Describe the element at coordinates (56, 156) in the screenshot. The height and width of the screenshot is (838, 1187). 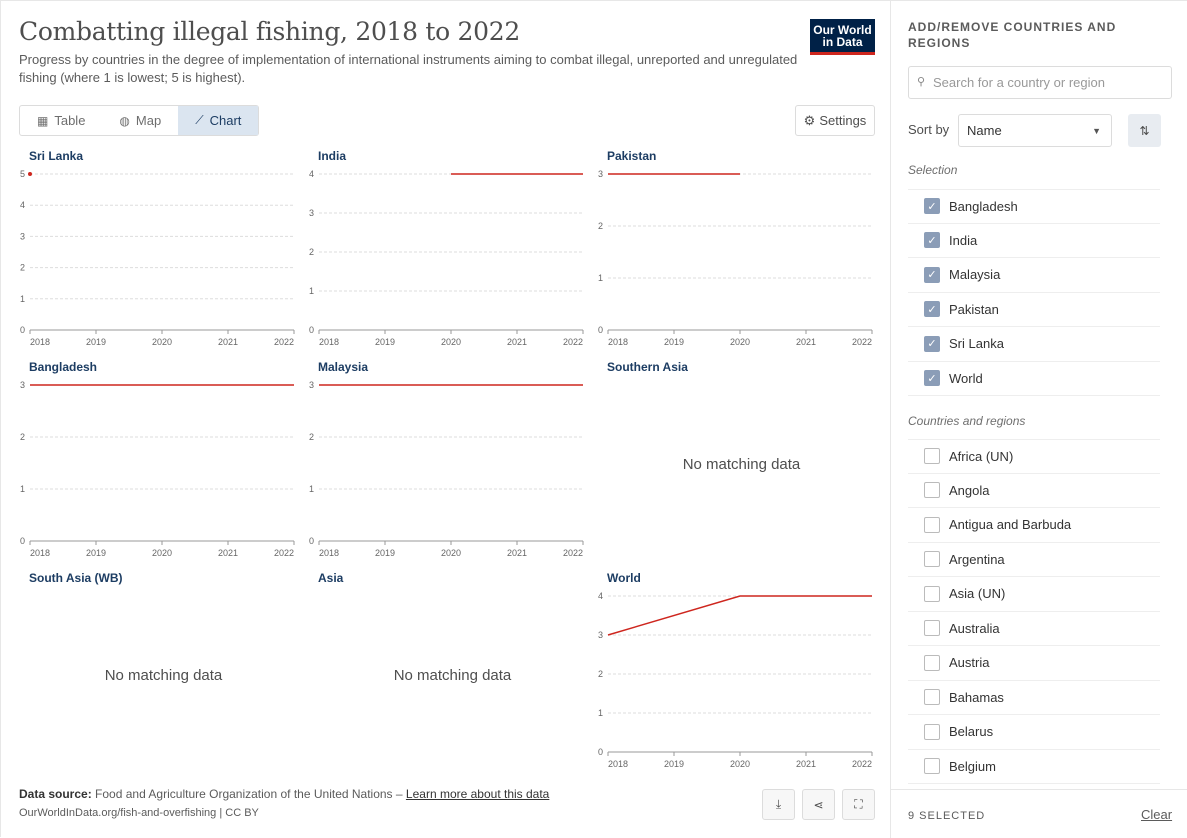
I see `panel-title: Sri Lanka` at that location.